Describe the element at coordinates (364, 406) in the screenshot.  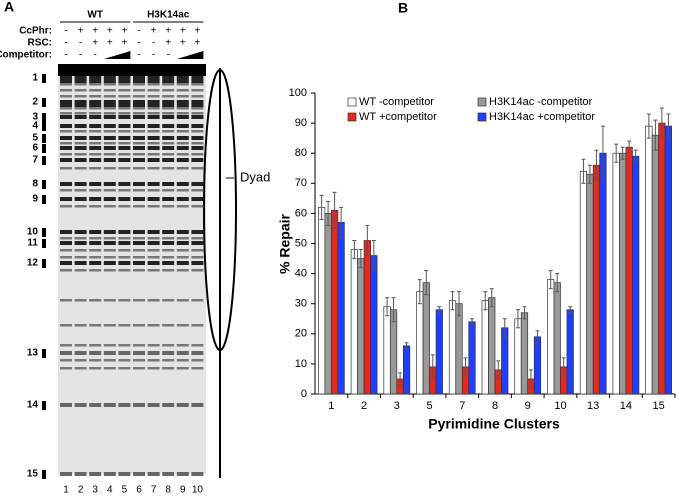
I see `x-tick-label: 2` at that location.